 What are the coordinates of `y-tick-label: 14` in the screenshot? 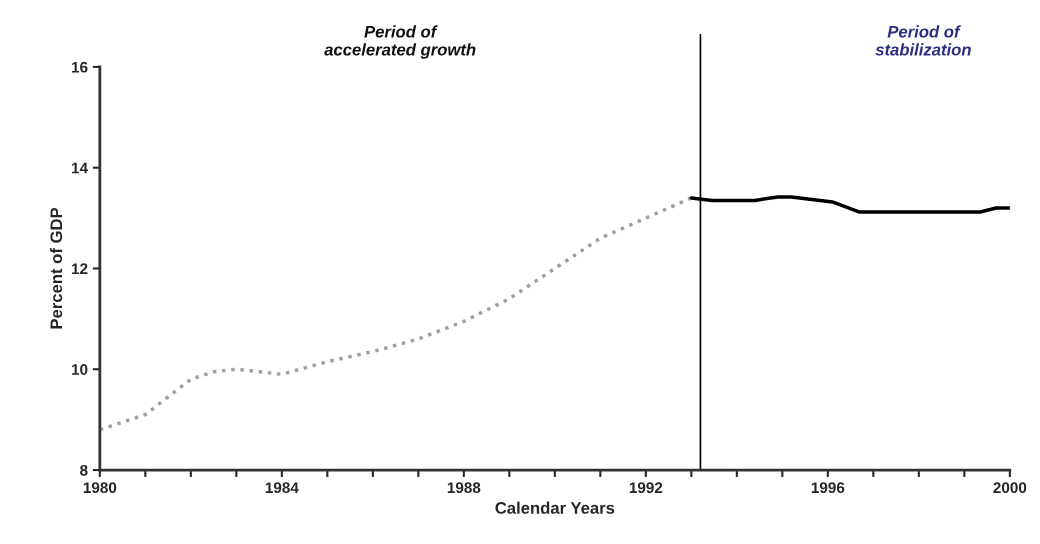 It's located at (80, 168).